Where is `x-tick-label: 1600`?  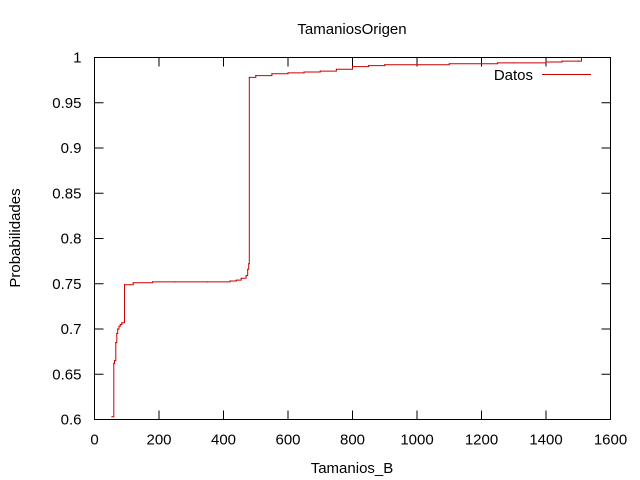 x-tick-label: 1600 is located at coordinates (610, 440).